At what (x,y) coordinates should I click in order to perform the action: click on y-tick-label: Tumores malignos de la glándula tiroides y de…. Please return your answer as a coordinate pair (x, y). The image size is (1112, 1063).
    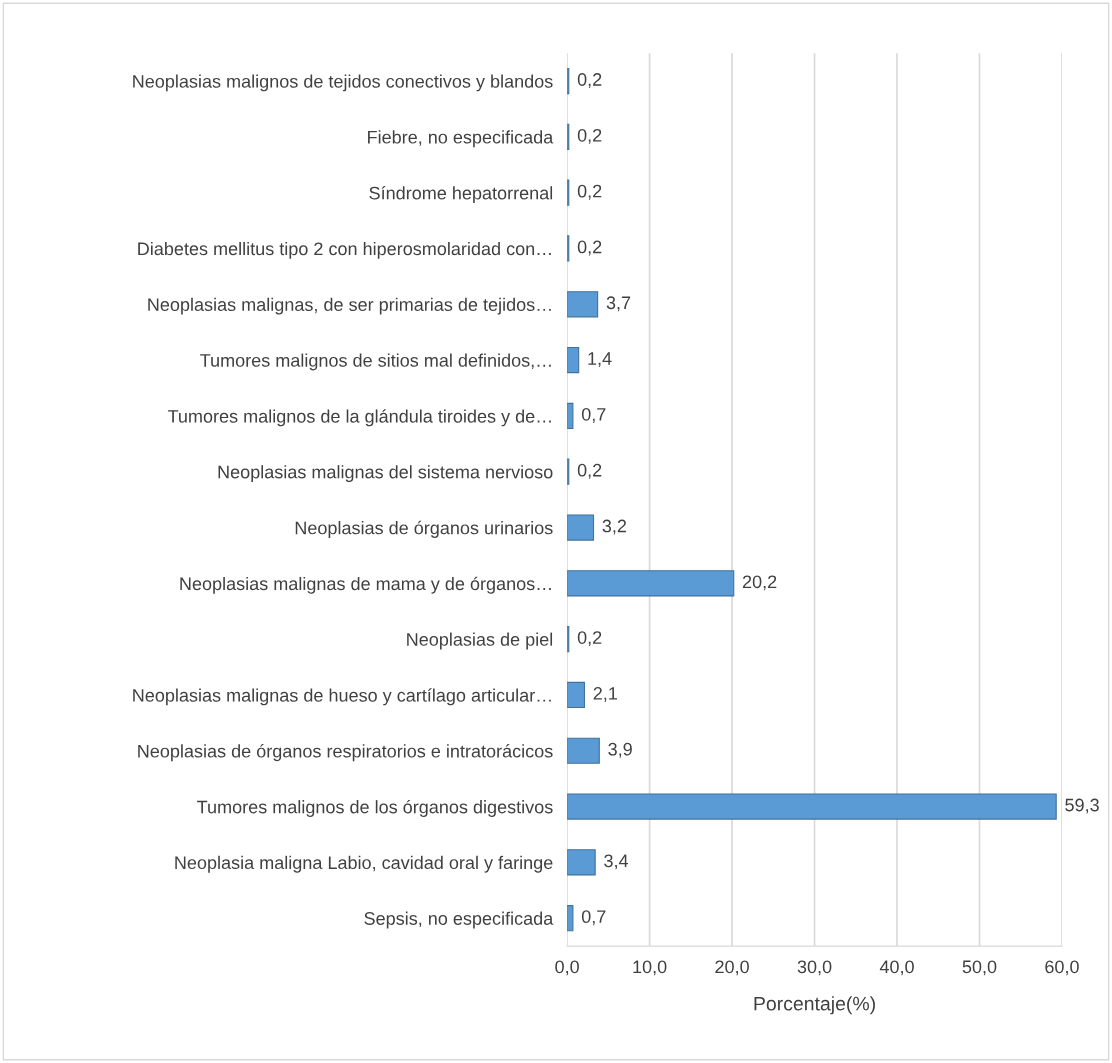
    Looking at the image, I should click on (359, 418).